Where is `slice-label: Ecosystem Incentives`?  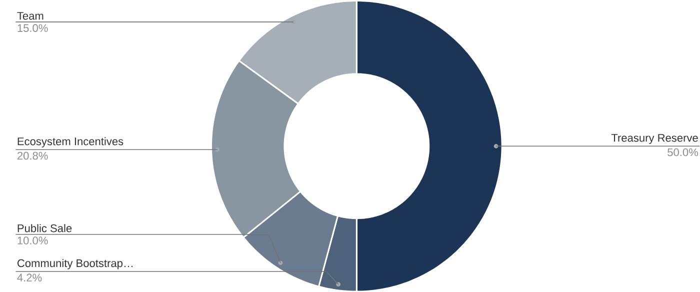
slice-label: Ecosystem Incentives is located at coordinates (71, 142).